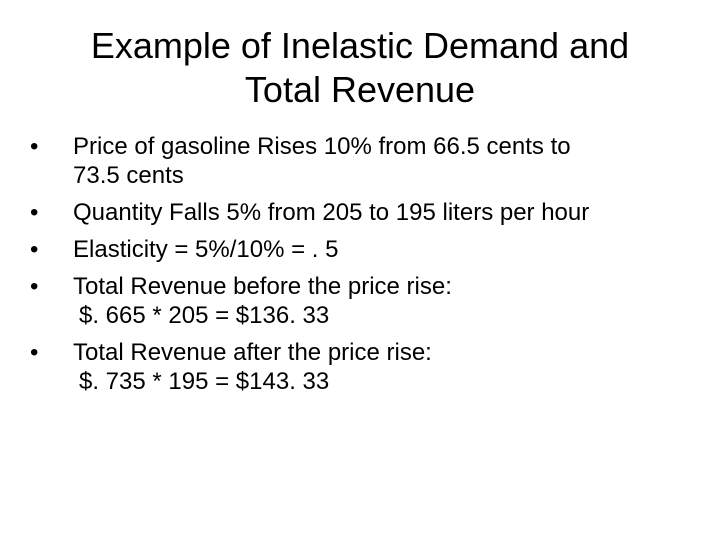 The width and height of the screenshot is (720, 540). What do you see at coordinates (128, 175) in the screenshot?
I see `bullet-text-continuation: 73.5 cents` at bounding box center [128, 175].